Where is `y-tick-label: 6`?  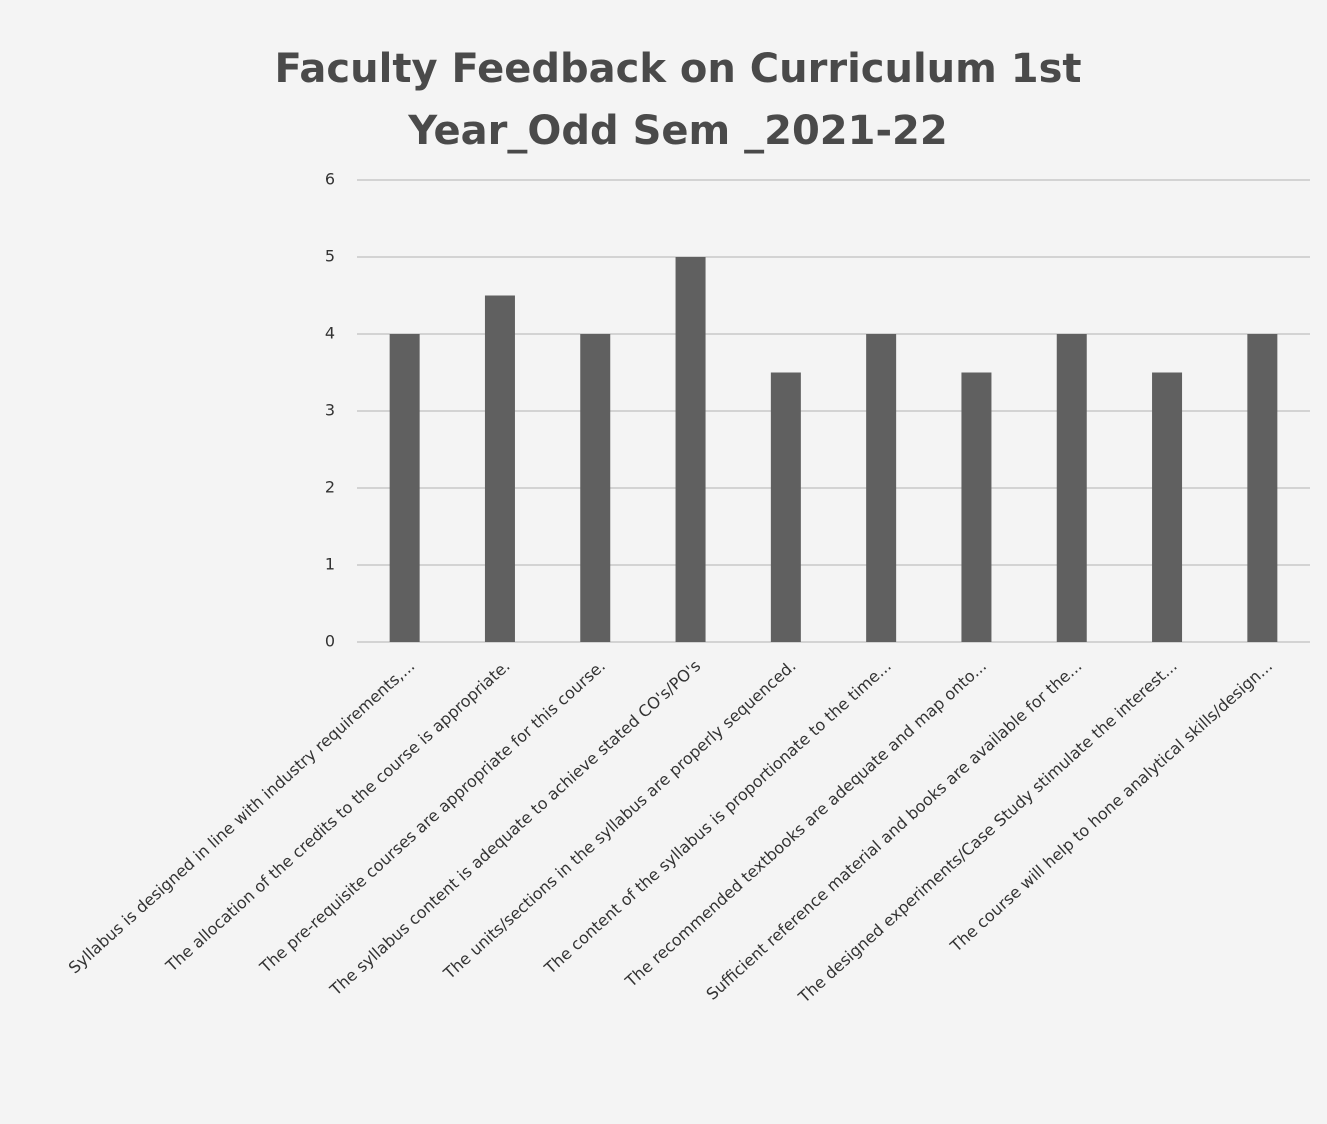
y-tick-label: 6 is located at coordinates (330, 179).